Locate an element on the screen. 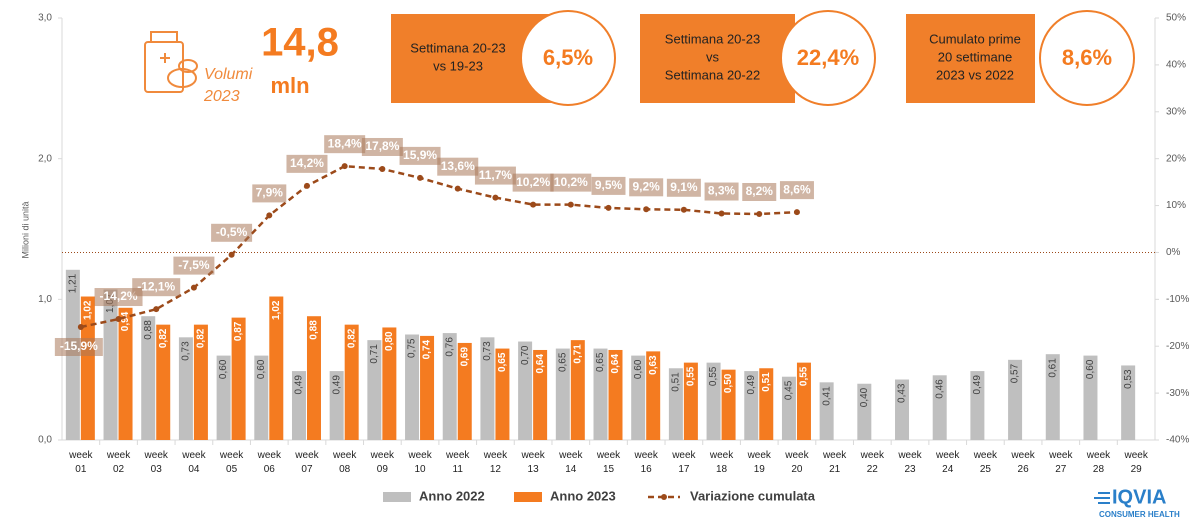 Image resolution: width=1199 pixels, height=522 pixels. kpi-text: vs is located at coordinates (713, 56).